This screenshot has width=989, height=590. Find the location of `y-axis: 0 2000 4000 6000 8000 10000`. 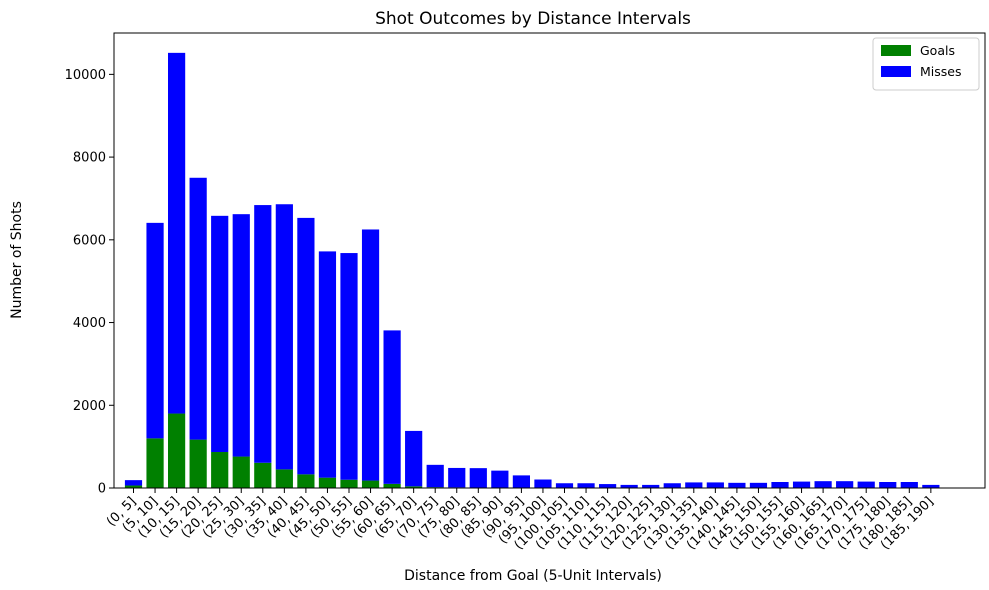

y-axis: 0 2000 4000 6000 8000 10000 is located at coordinates (89, 282).